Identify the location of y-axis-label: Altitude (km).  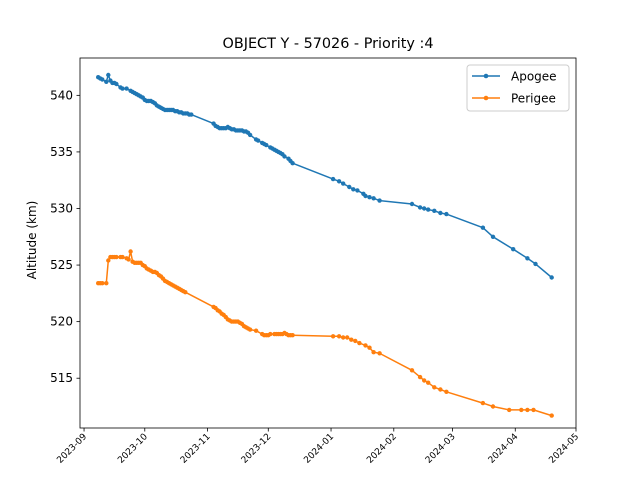
(32, 240).